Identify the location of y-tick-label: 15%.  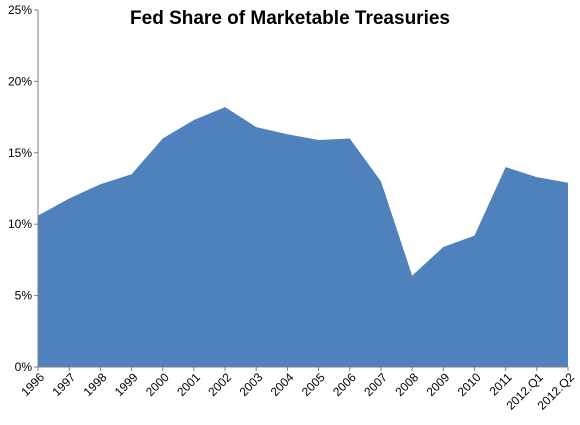
(20, 153).